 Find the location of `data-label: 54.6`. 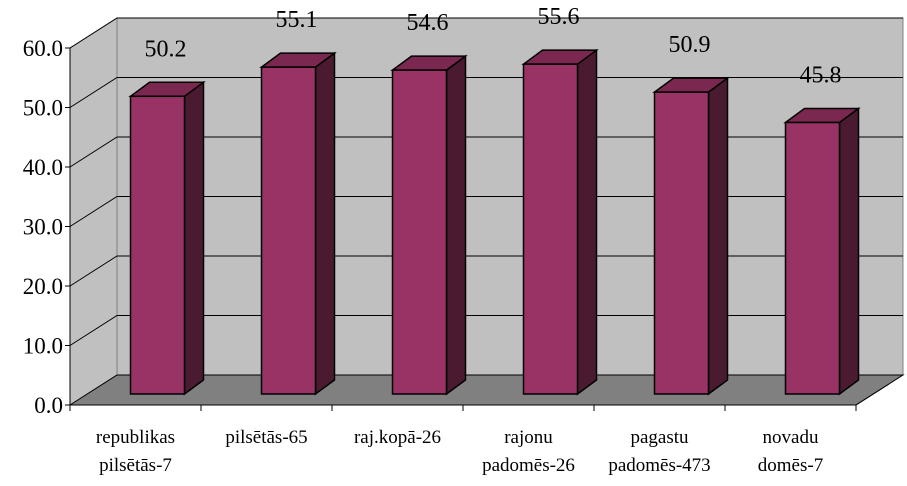

data-label: 54.6 is located at coordinates (428, 23).